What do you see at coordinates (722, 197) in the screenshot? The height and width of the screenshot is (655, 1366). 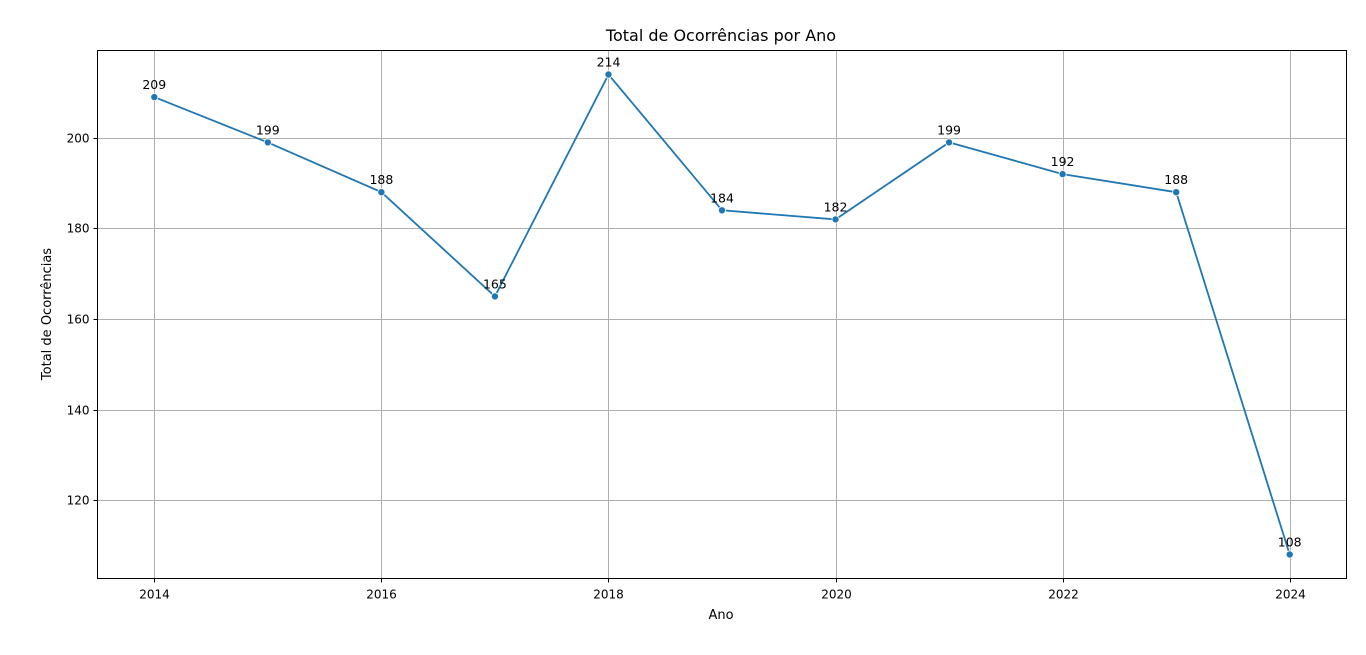 I see `data-label: 184` at bounding box center [722, 197].